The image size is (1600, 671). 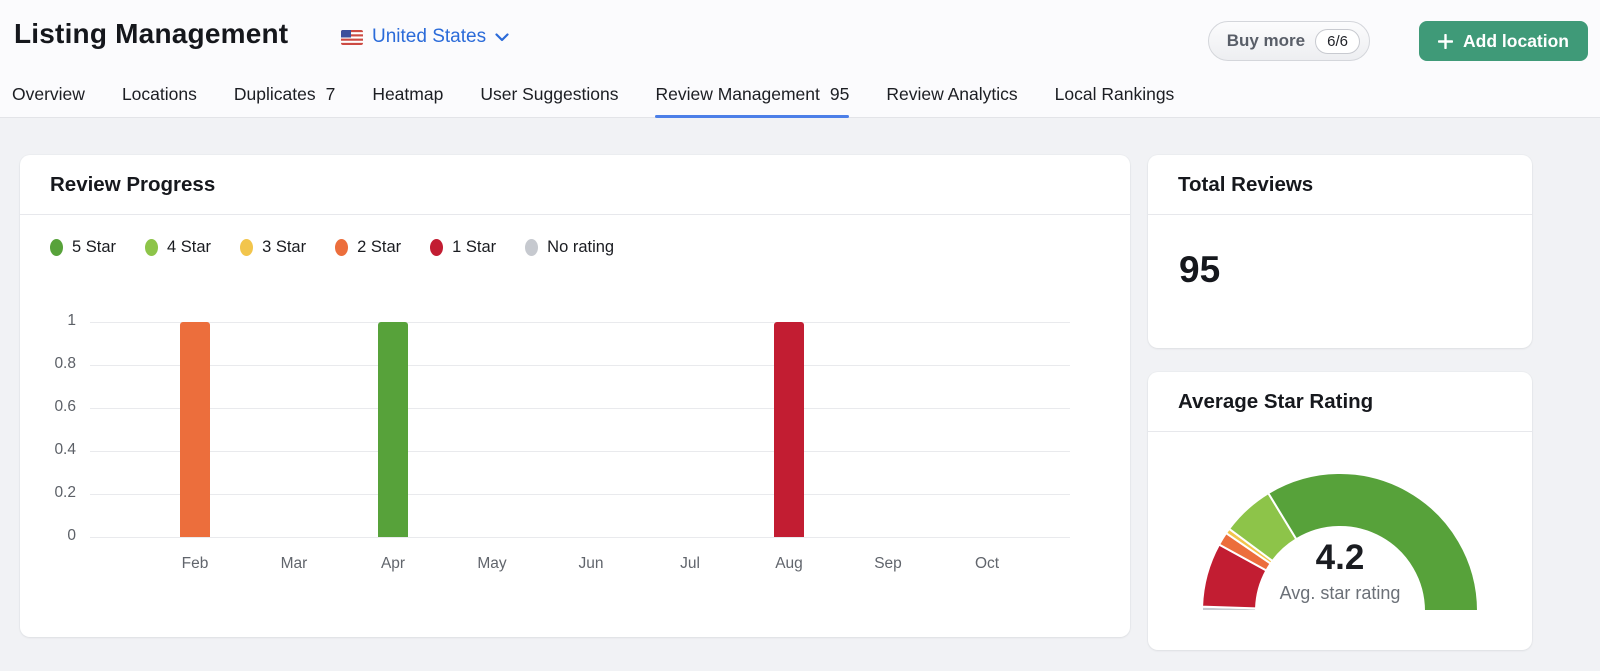 I want to click on us-flag-icon, so click(x=352, y=37).